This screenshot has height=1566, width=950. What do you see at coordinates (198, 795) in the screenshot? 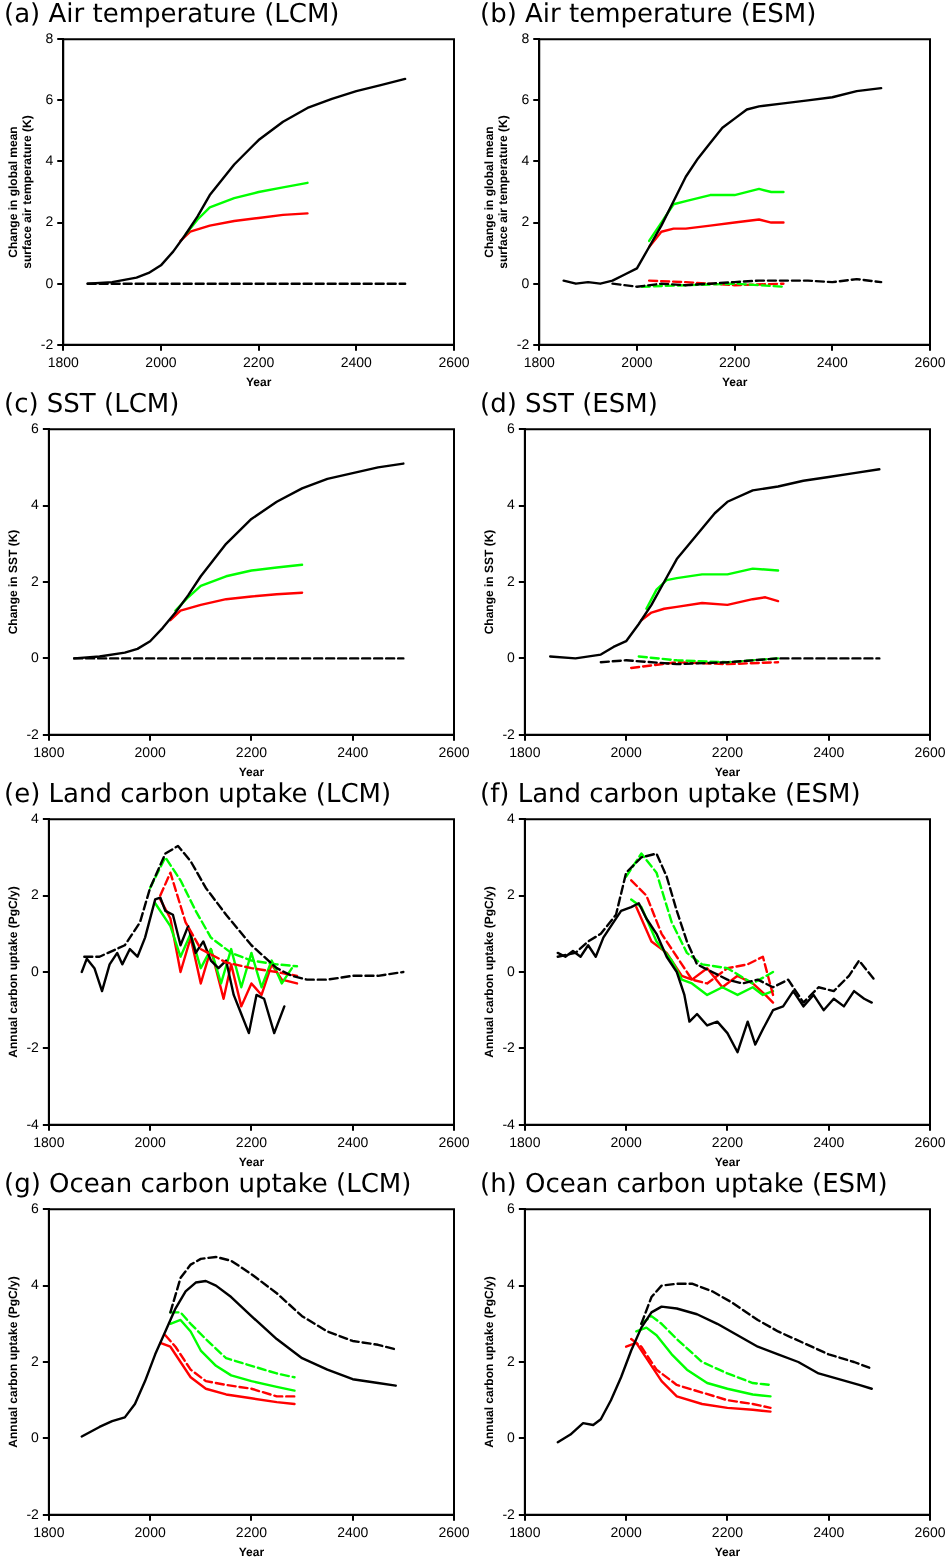
I see `chart-title: (e) Land carbon uptake (LCM)` at bounding box center [198, 795].